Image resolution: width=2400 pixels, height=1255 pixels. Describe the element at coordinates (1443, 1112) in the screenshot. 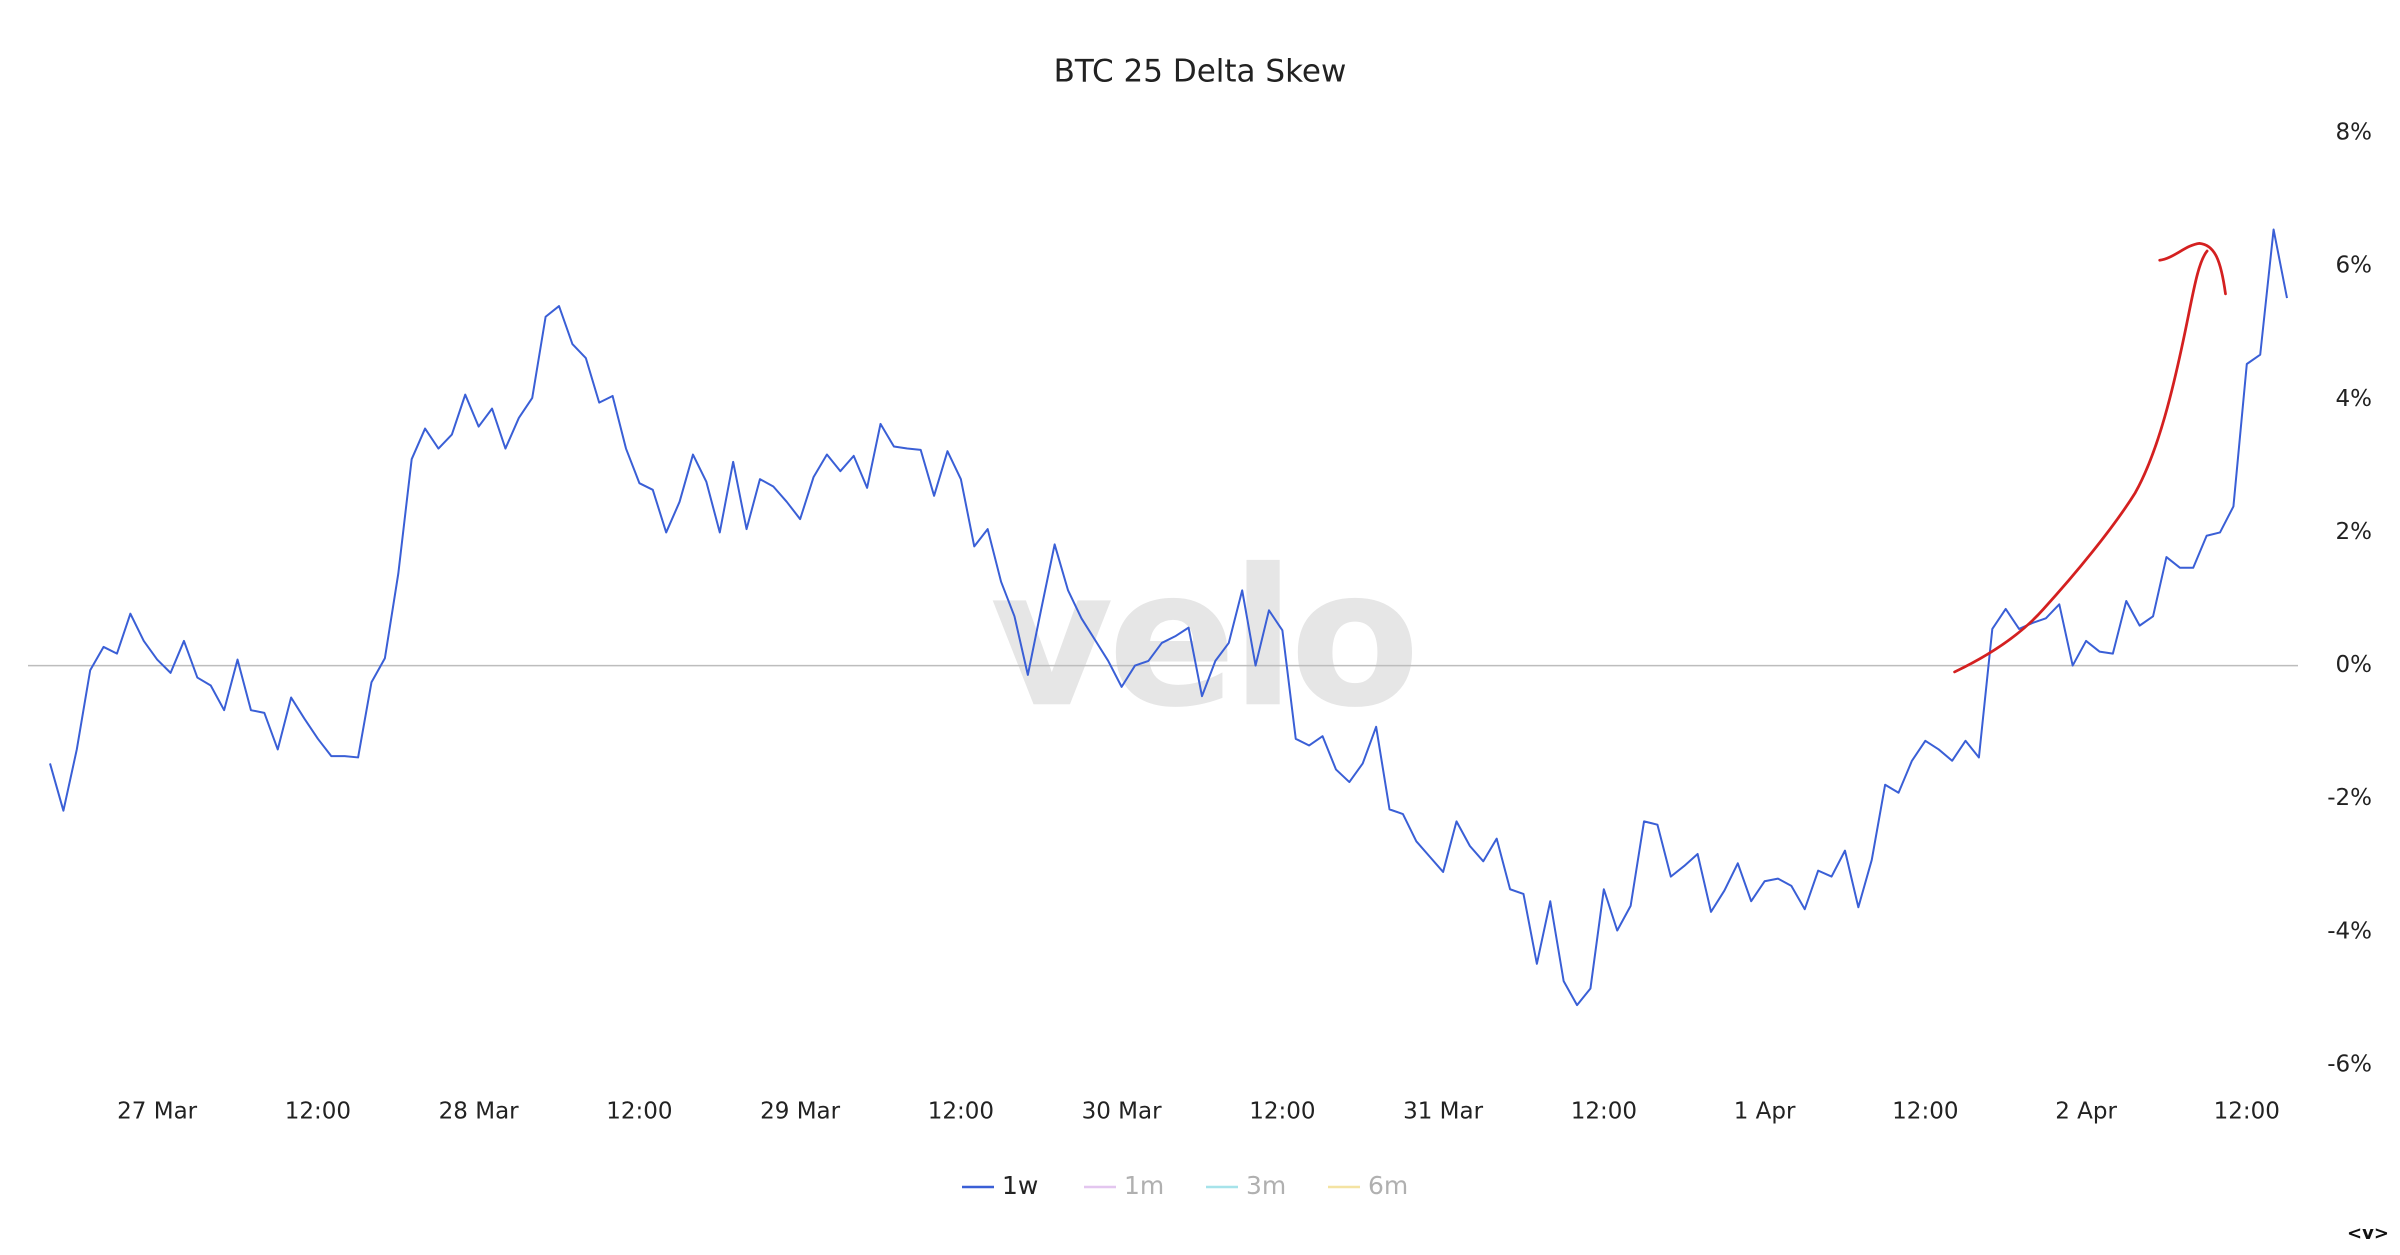

I see `x-tick-label: 31 Mar` at that location.